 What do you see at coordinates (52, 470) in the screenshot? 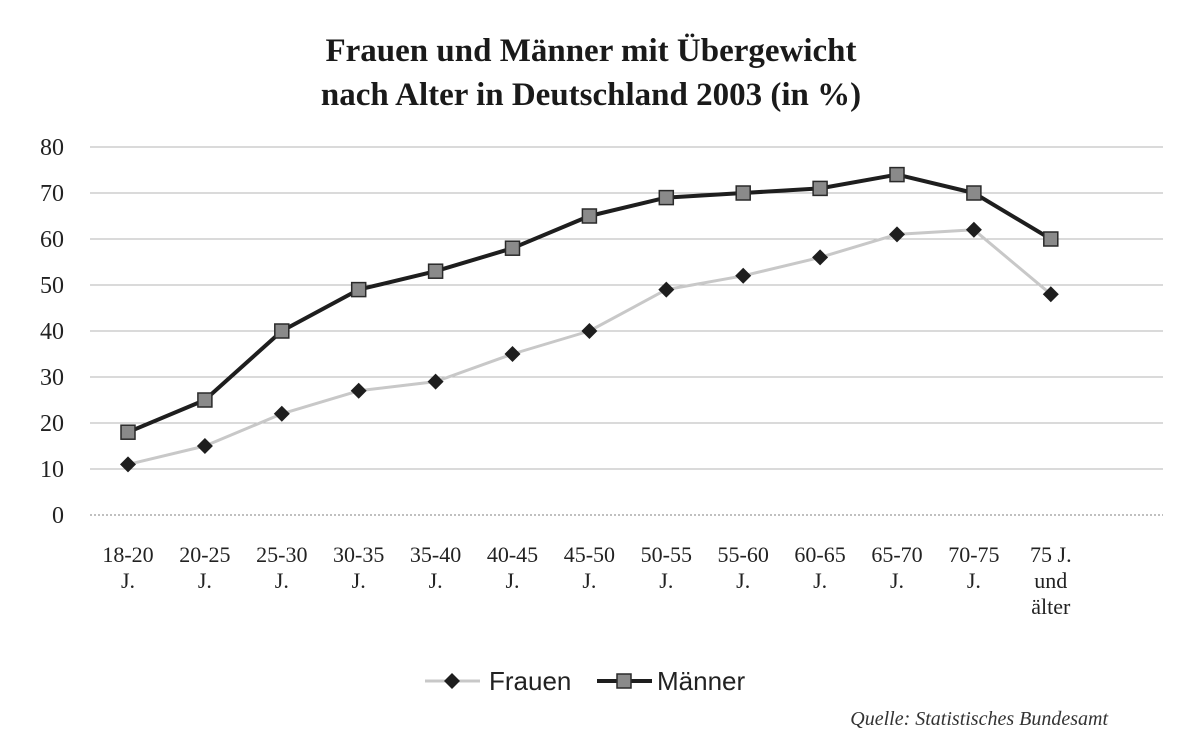
I see `y-tick-label-10: 10` at bounding box center [52, 470].